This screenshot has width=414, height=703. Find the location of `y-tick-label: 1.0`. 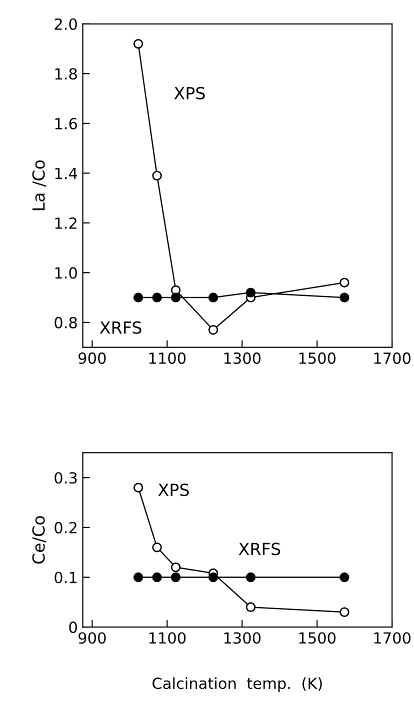

y-tick-label: 1.0 is located at coordinates (66, 273).